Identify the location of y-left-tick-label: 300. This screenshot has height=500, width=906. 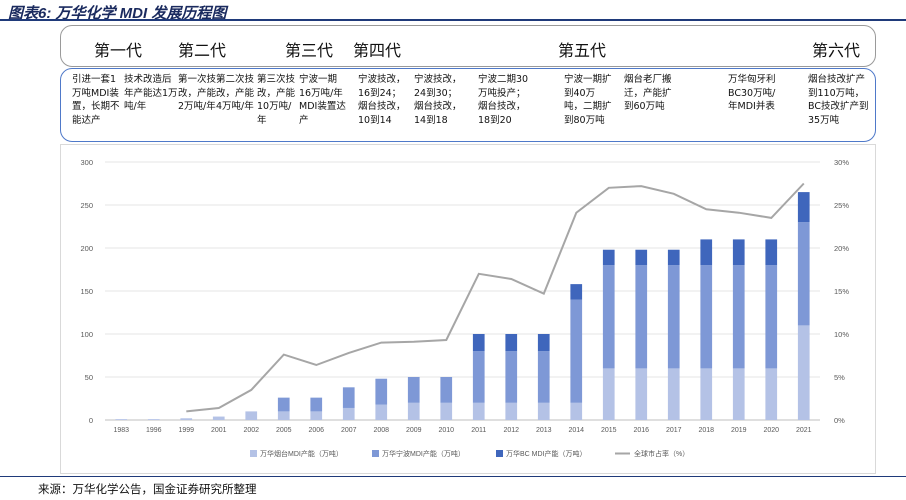
(86, 162).